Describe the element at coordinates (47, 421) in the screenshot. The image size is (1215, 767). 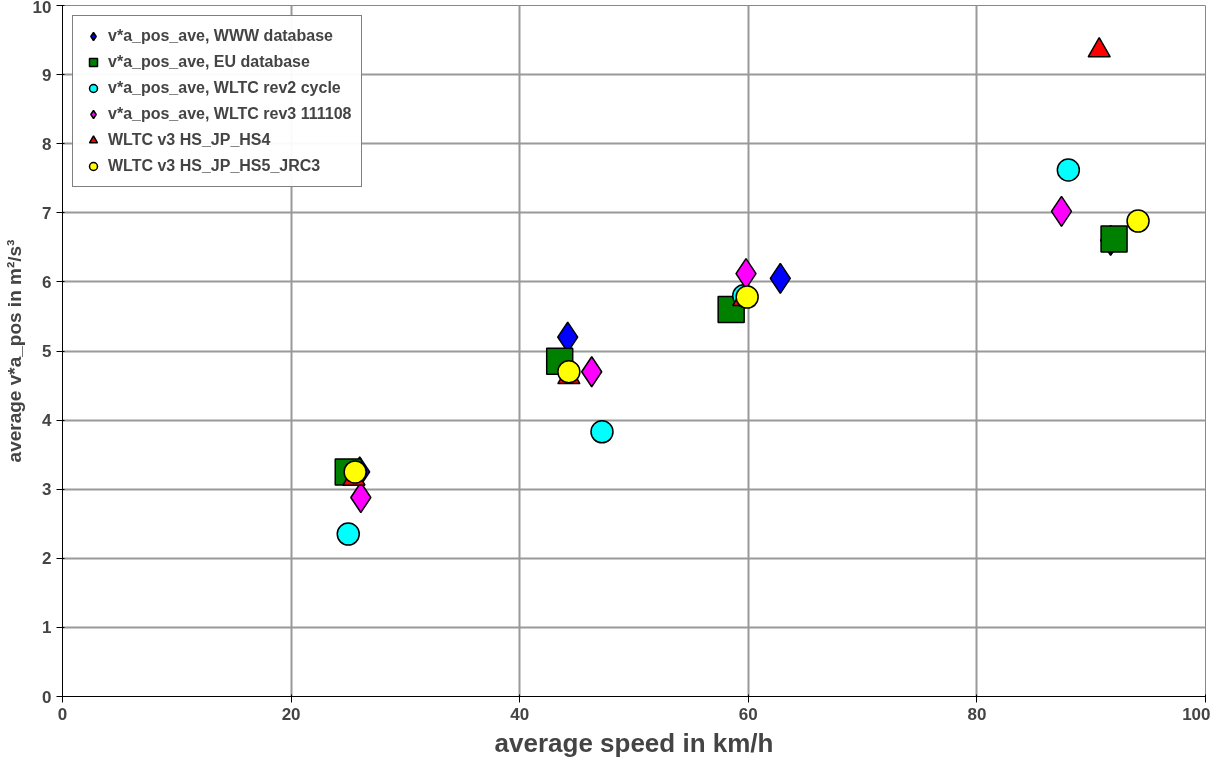
I see `y-tick-label: 4` at that location.